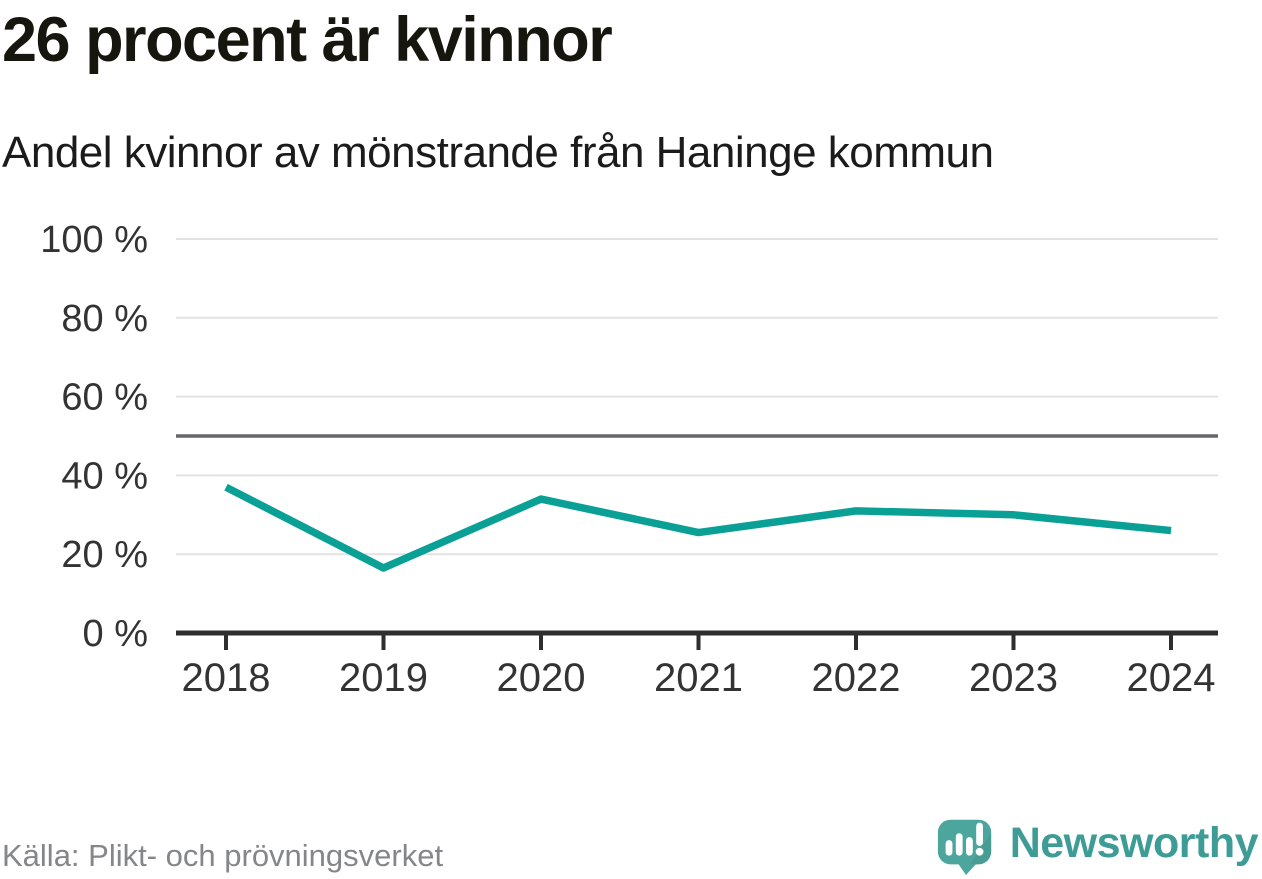 Image resolution: width=1262 pixels, height=879 pixels. Describe the element at coordinates (1171, 678) in the screenshot. I see `x-tick-label: 2024` at that location.